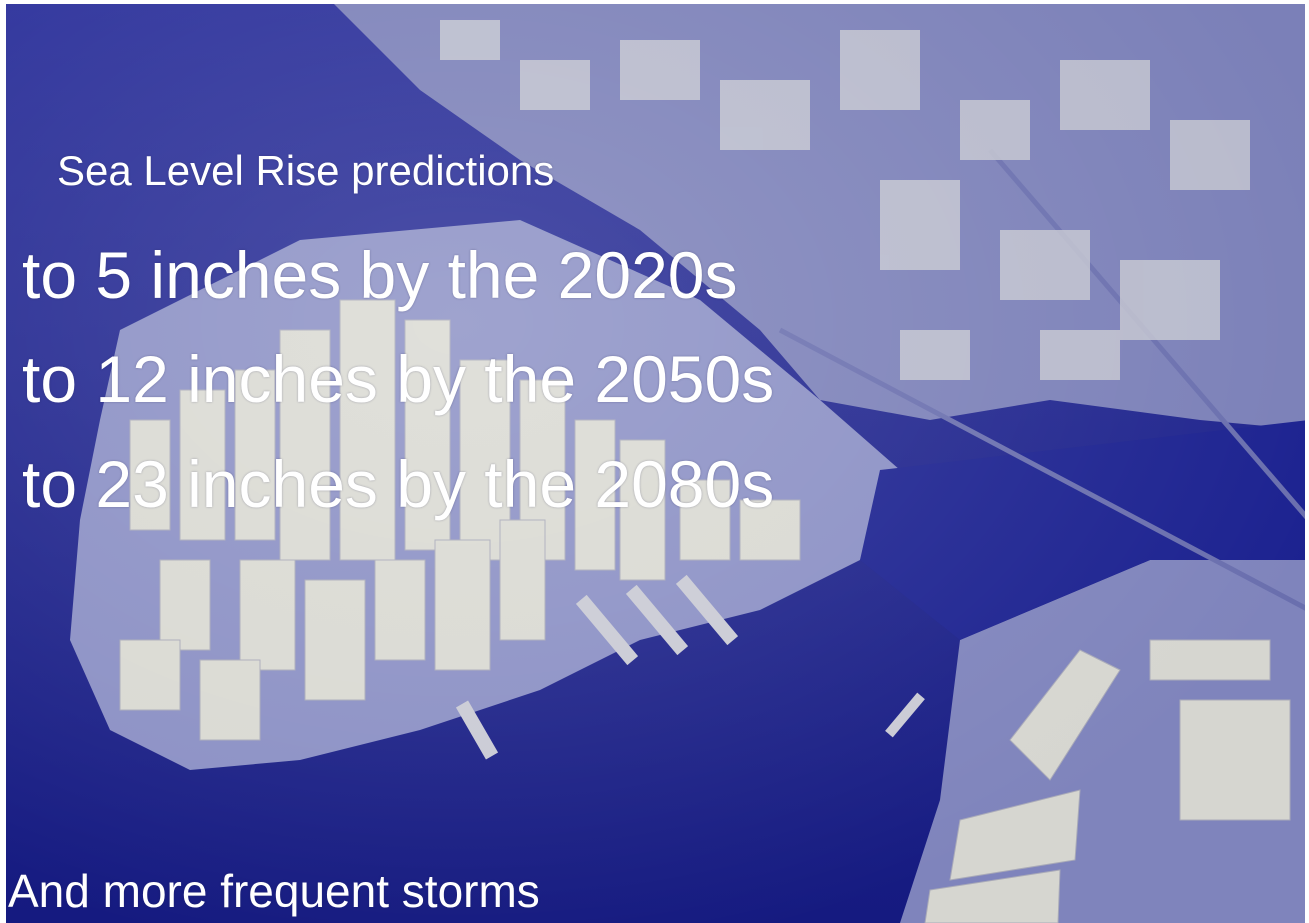 The height and width of the screenshot is (923, 1309). Describe the element at coordinates (380, 275) in the screenshot. I see `prediction-line-2020s: to 5 inches by the 2020s` at that location.